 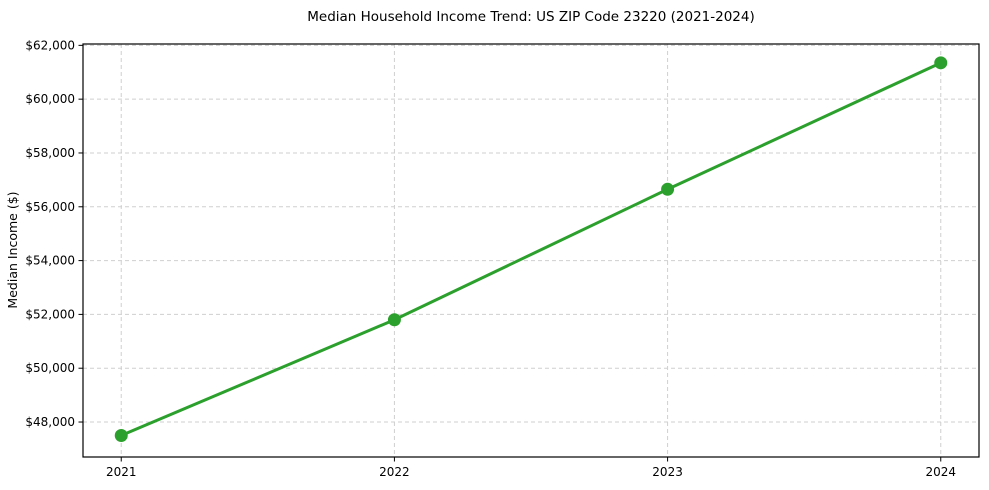 What do you see at coordinates (668, 189) in the screenshot?
I see `data-point-2023` at bounding box center [668, 189].